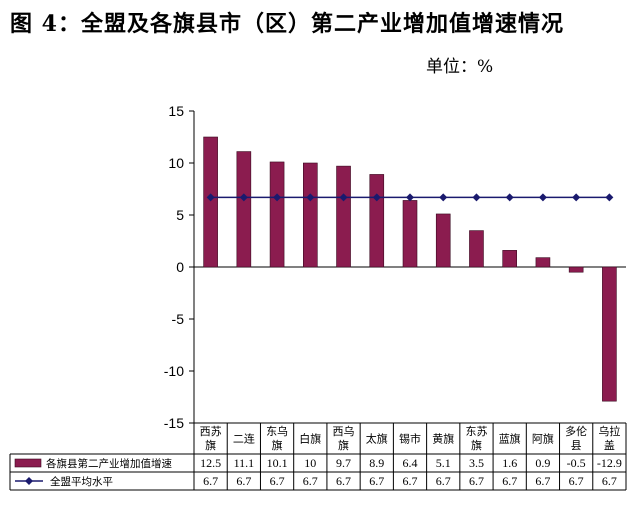 The width and height of the screenshot is (640, 509). I want to click on data-label: 12.5, so click(210, 463).